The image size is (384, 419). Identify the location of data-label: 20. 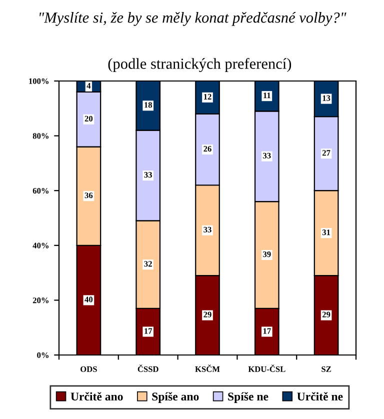
(88, 119).